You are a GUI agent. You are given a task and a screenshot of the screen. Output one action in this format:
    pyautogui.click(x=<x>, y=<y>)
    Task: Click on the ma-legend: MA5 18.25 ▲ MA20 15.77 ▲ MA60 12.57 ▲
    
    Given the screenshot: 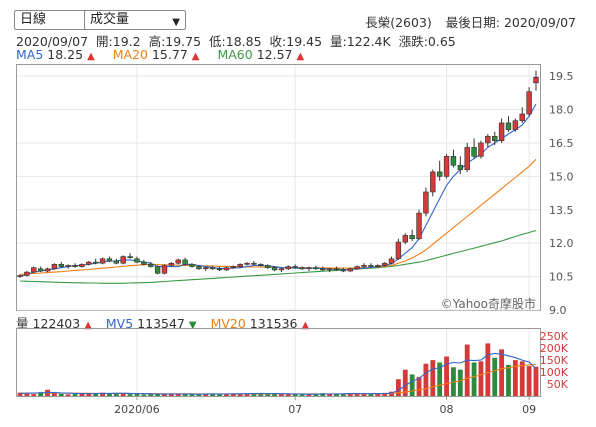 What is the action you would take?
    pyautogui.click(x=167, y=54)
    